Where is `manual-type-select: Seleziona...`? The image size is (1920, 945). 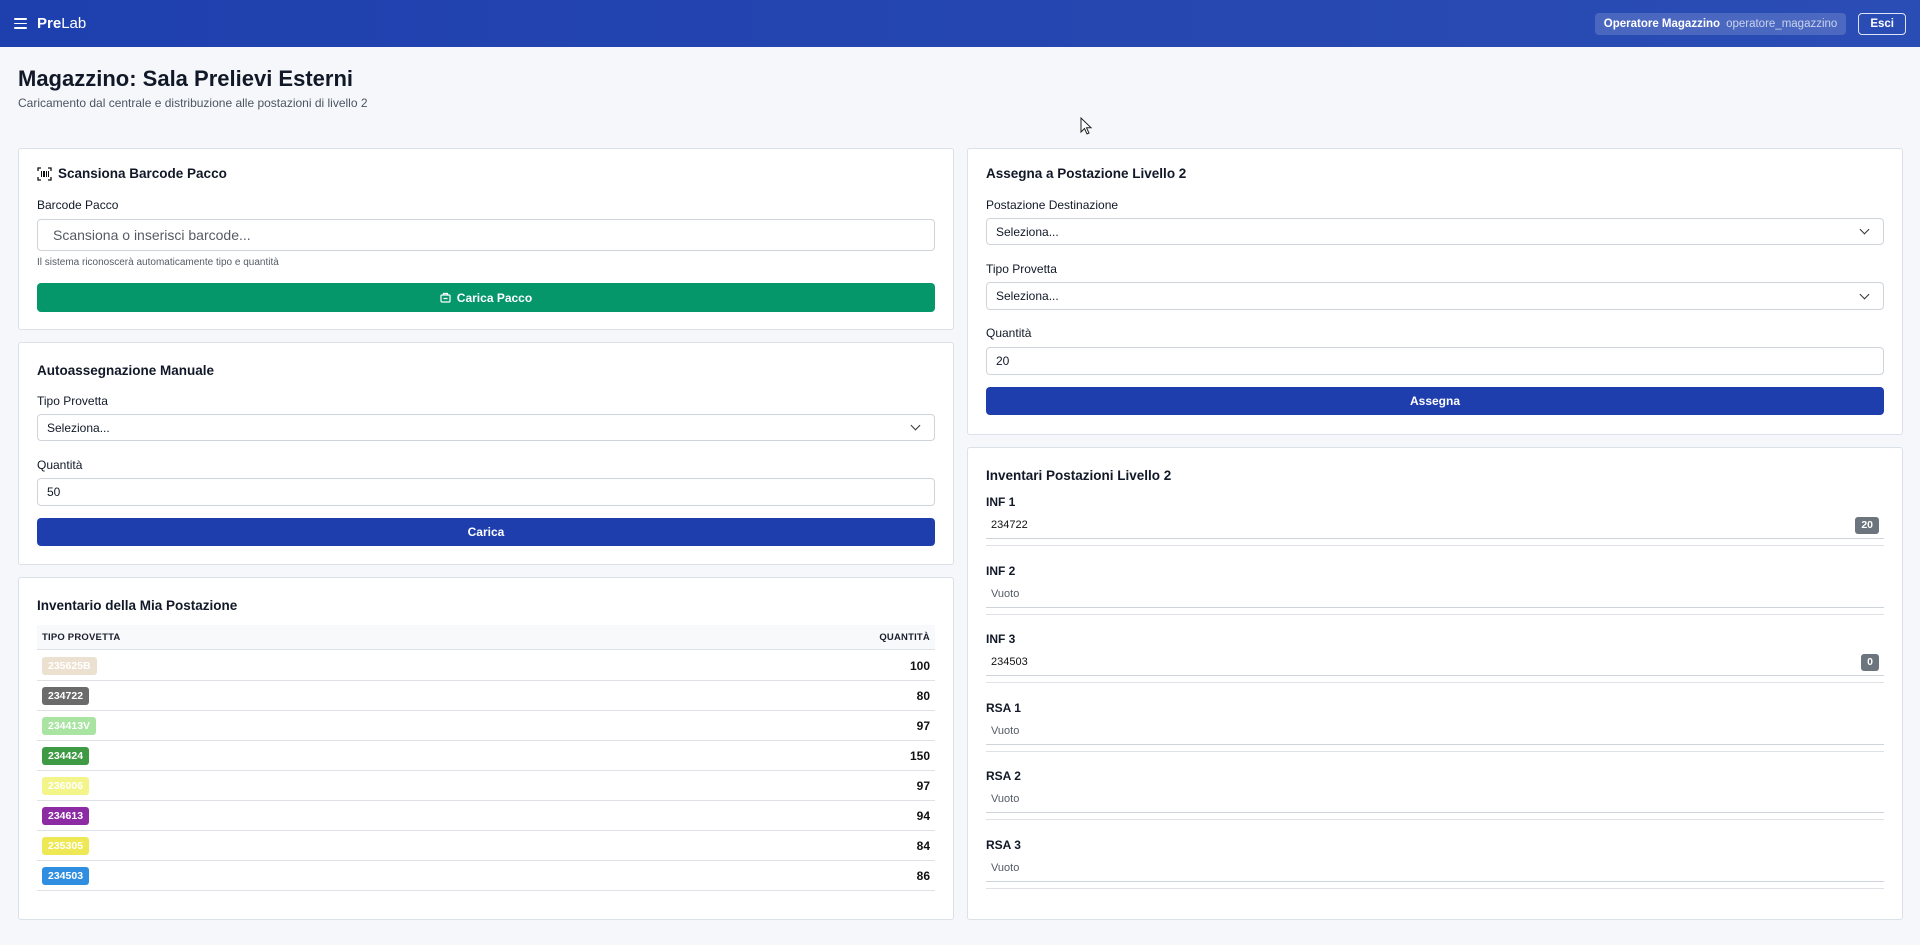 manual-type-select: Seleziona... is located at coordinates (486, 427).